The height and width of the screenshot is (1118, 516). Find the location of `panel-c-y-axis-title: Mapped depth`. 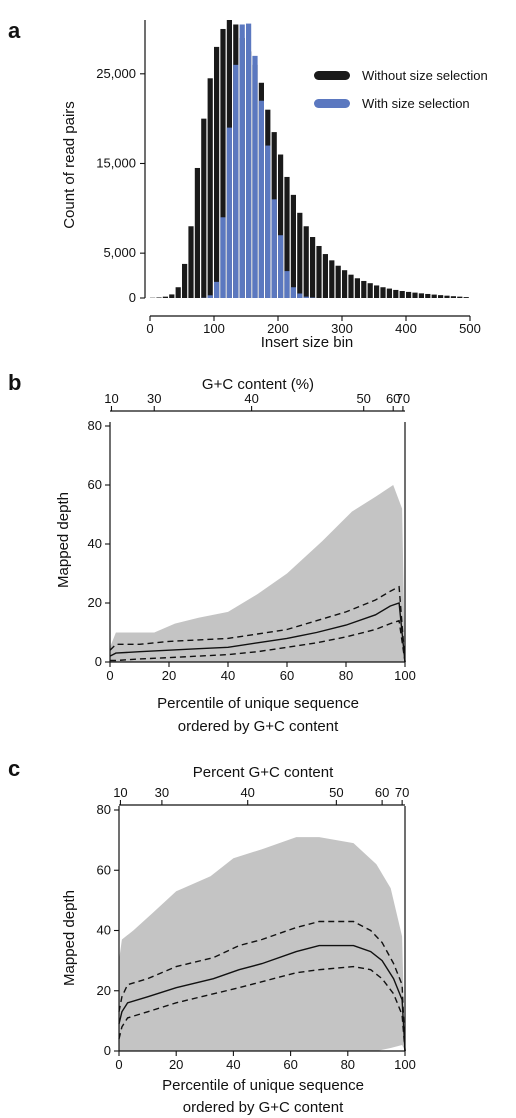

panel-c-y-axis-title: Mapped depth is located at coordinates (69, 938).